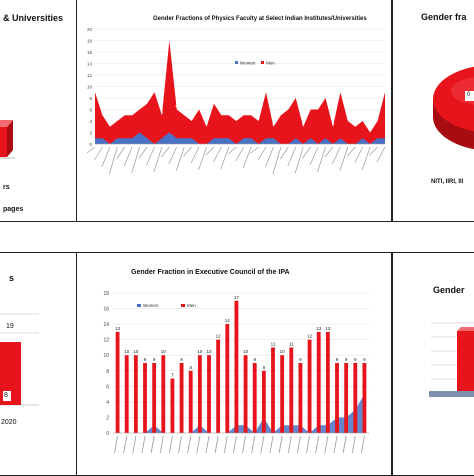 The image size is (474, 476). Describe the element at coordinates (183, 305) in the screenshot. I see `bar-legend-men-swatch` at that location.